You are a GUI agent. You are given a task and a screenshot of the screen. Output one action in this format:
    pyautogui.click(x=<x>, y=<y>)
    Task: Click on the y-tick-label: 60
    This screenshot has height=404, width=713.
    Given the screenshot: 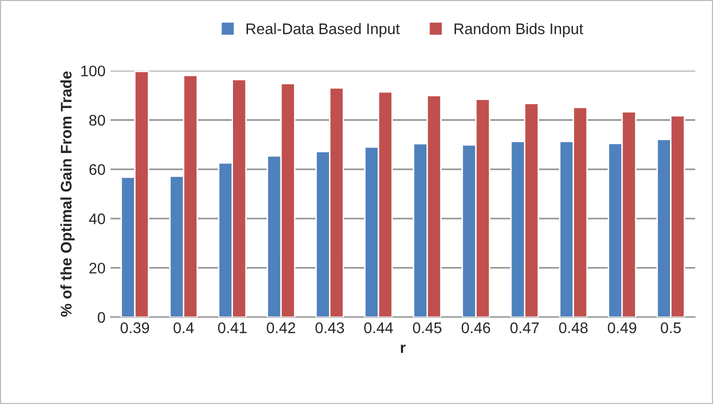 What is the action you would take?
    pyautogui.click(x=97, y=169)
    